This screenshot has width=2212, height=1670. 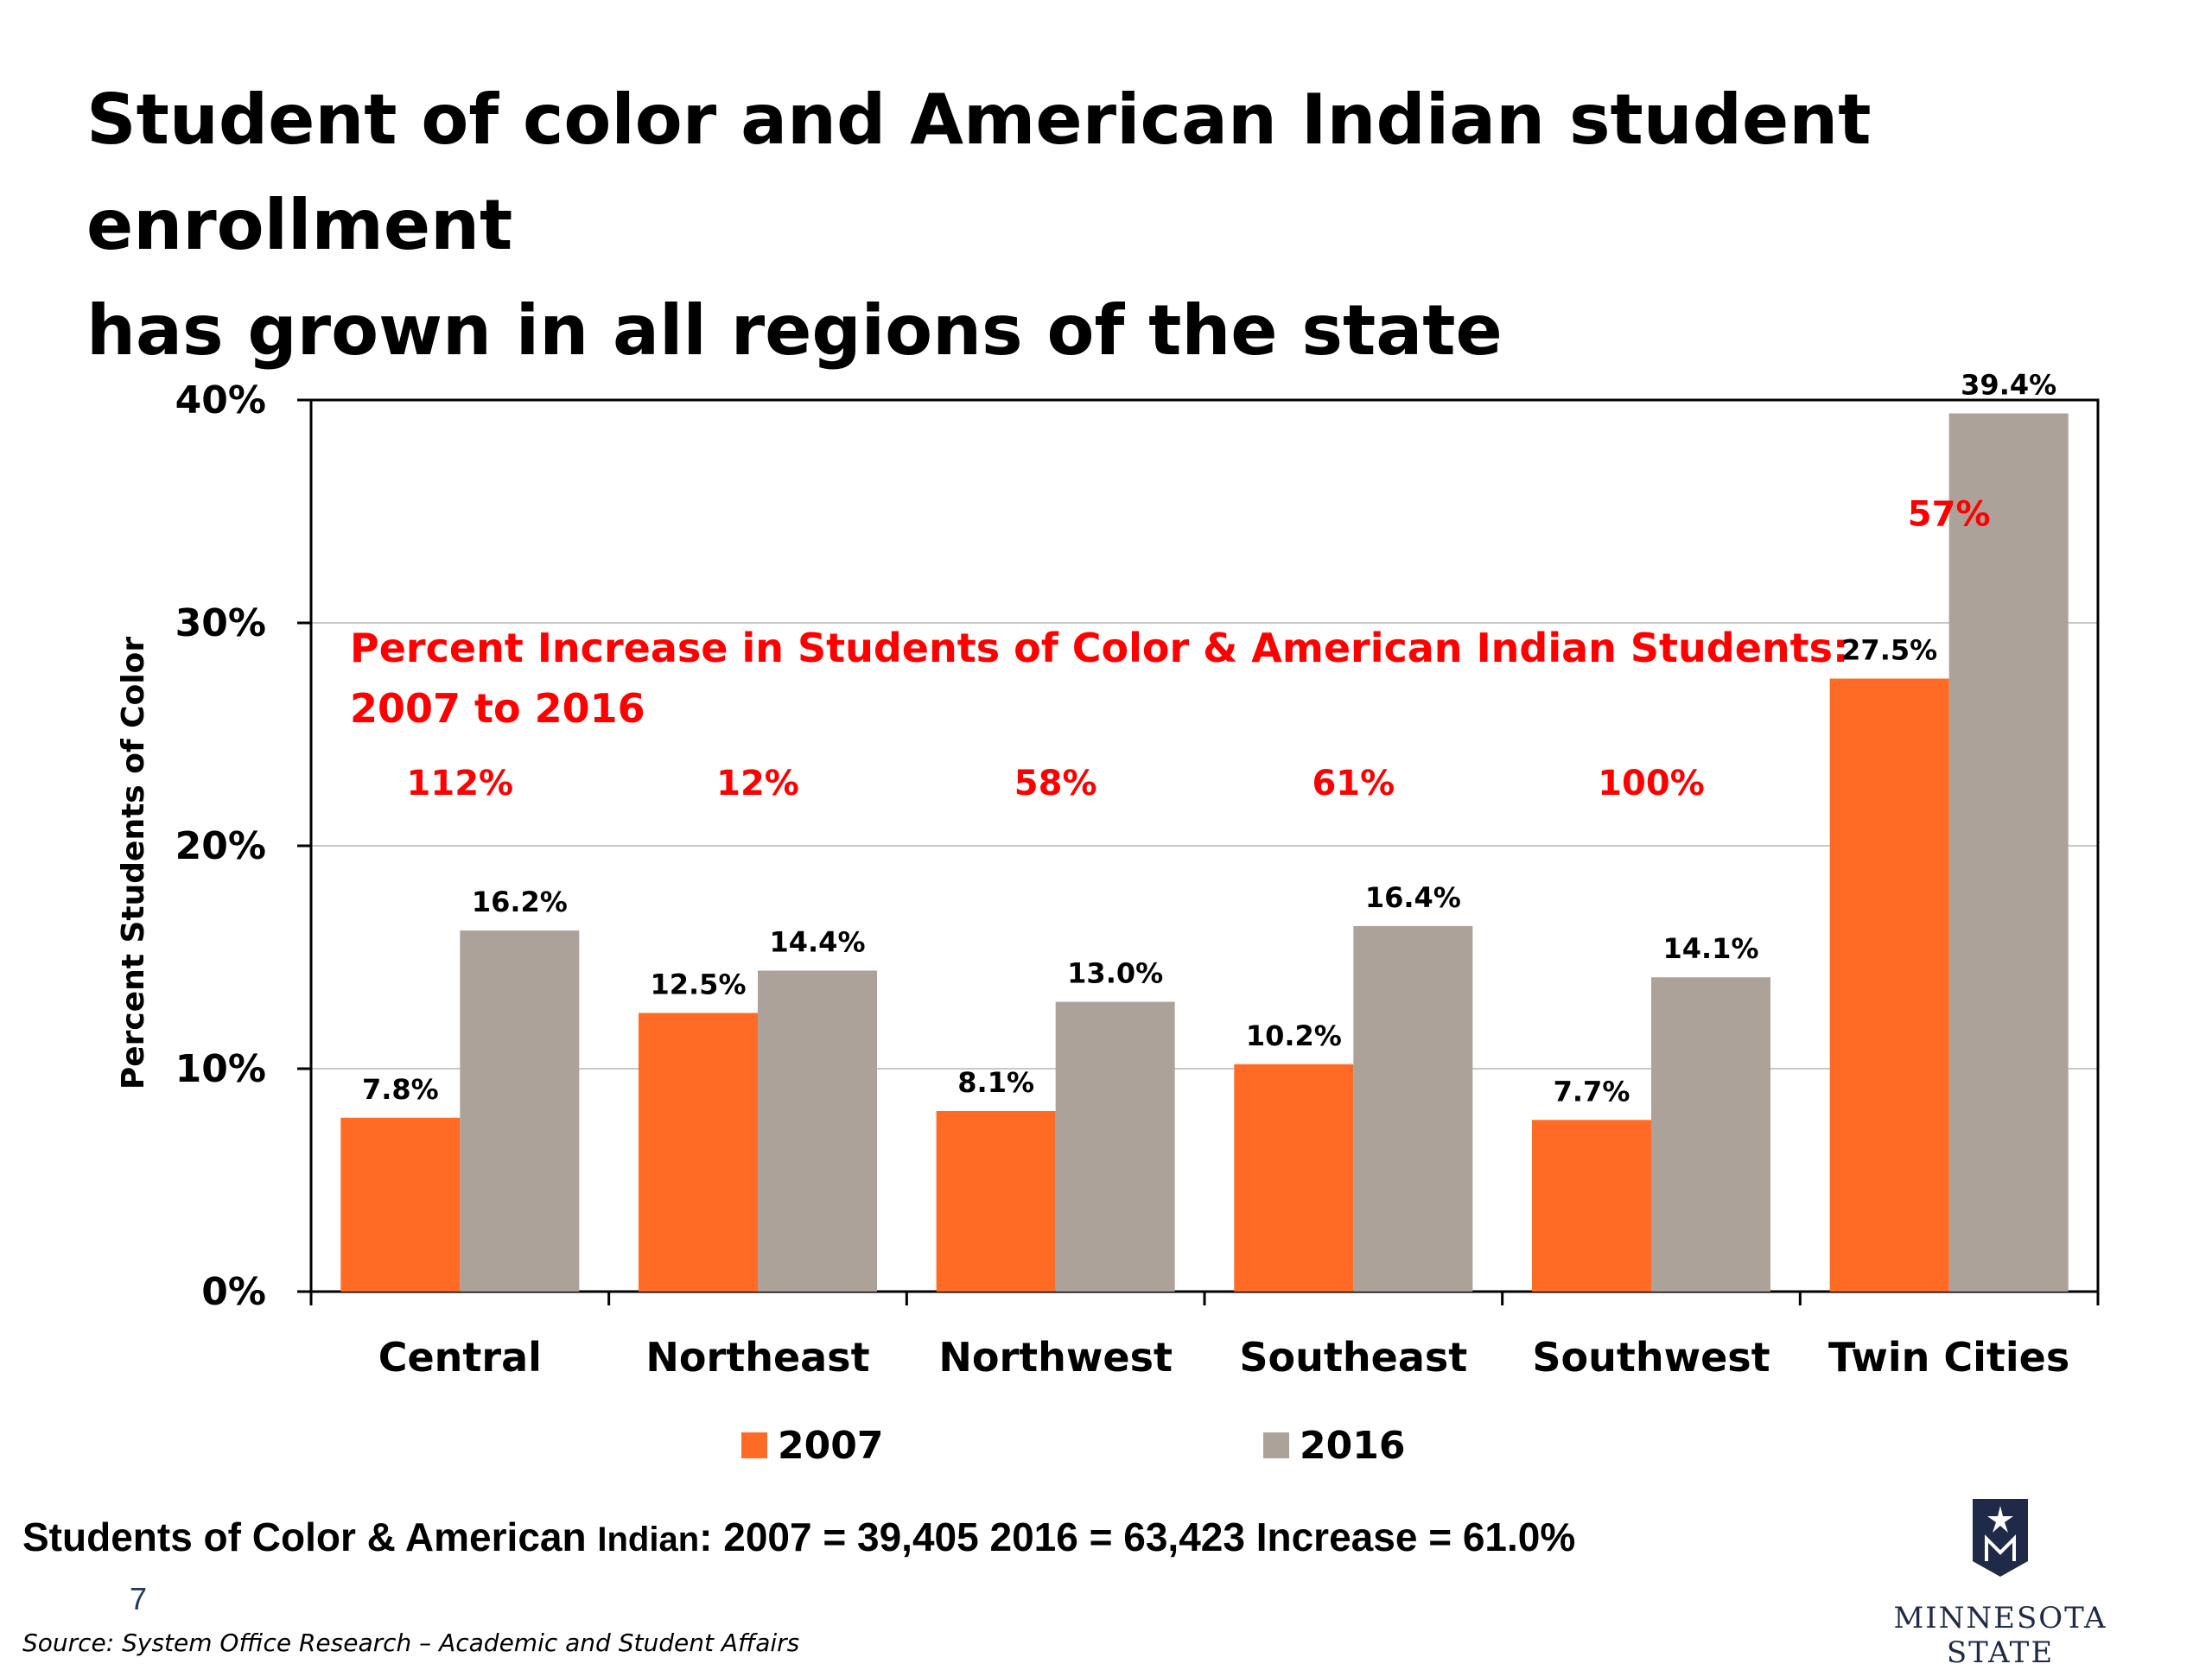 What do you see at coordinates (1949, 514) in the screenshot?
I see `increase-label: 57%` at bounding box center [1949, 514].